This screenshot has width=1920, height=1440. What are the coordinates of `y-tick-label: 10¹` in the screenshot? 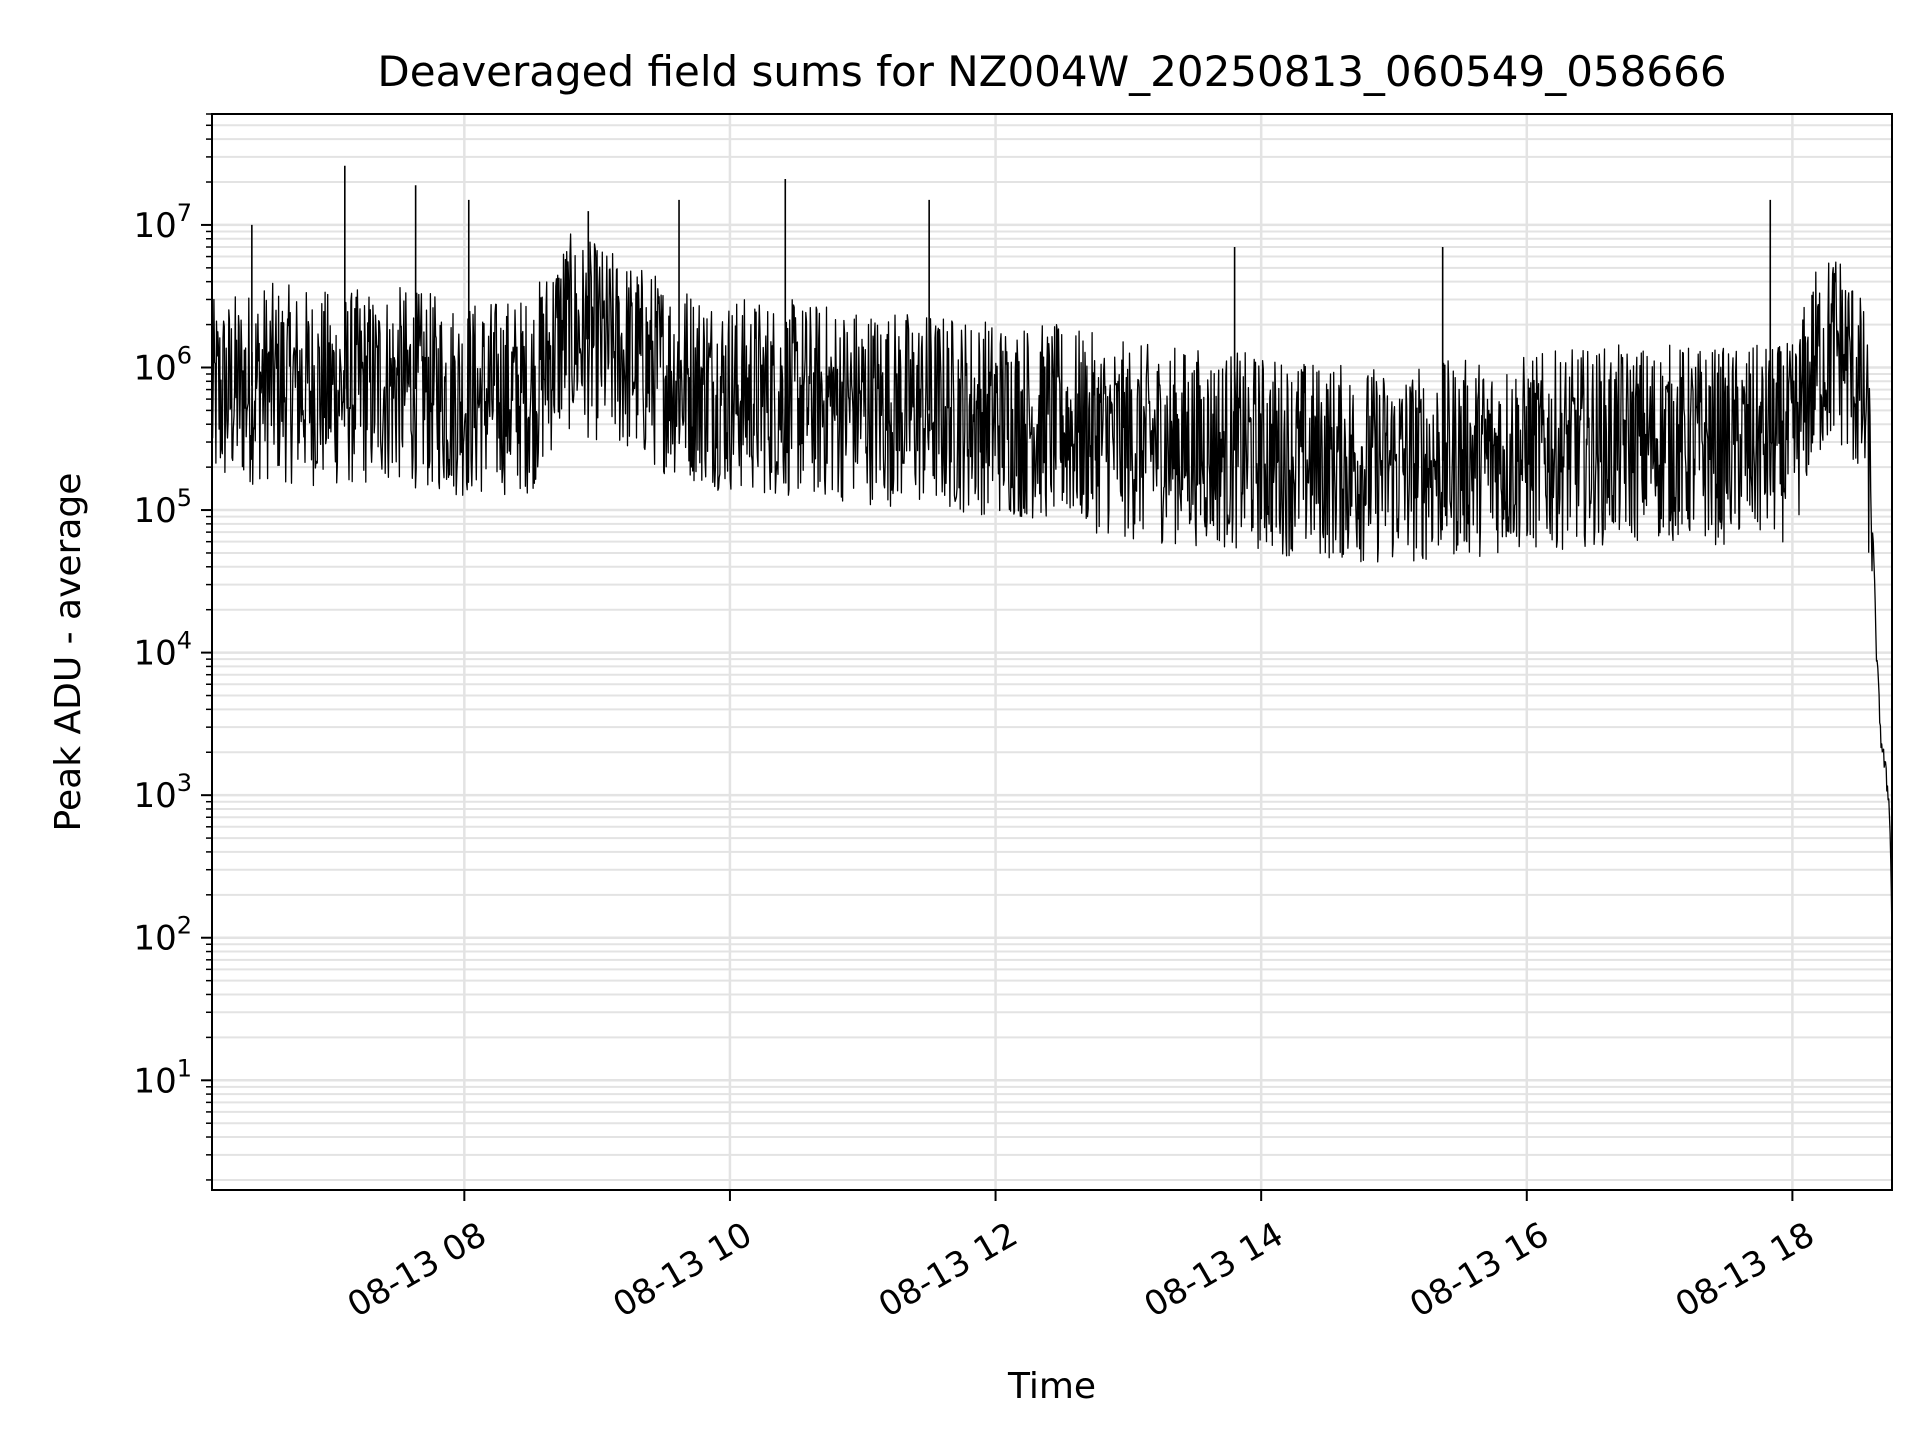 It's located at (162, 1077).